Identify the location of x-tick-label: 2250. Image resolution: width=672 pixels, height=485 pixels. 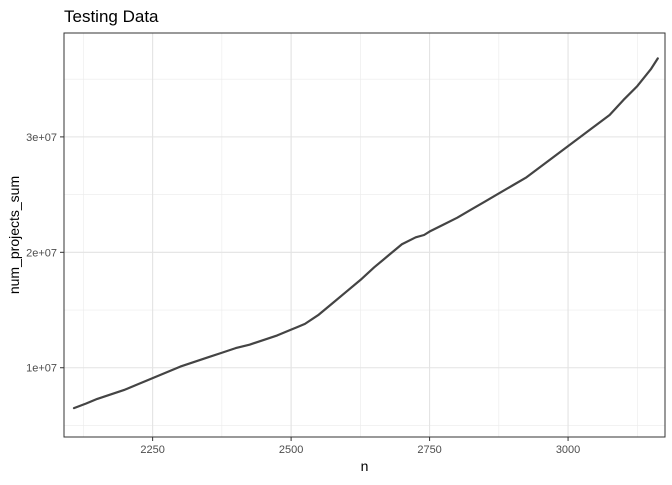
(152, 450).